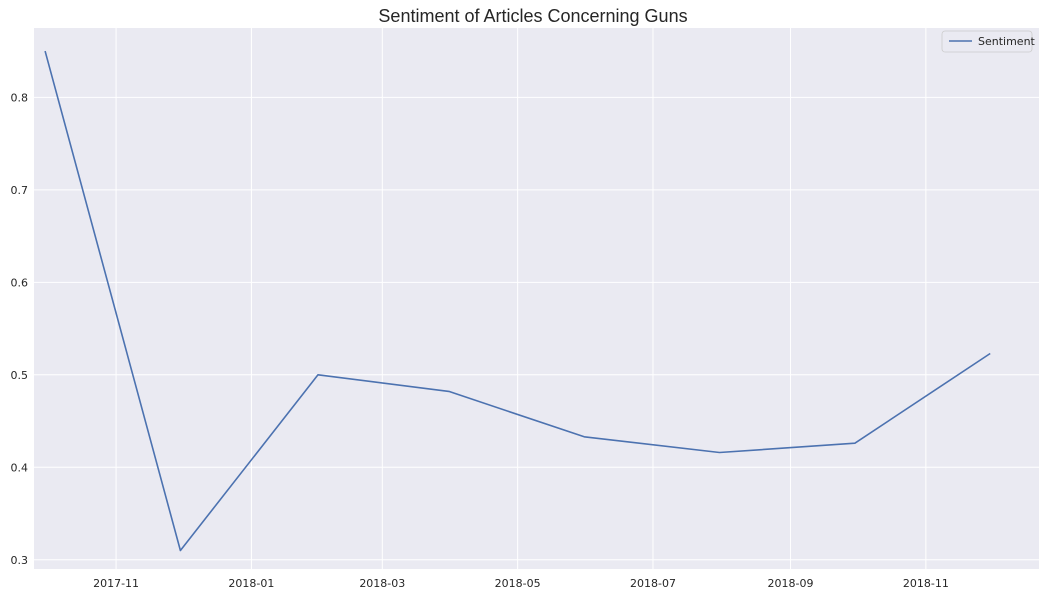 The height and width of the screenshot is (597, 1049). I want to click on x-tick-label: 2017-11, so click(116, 583).